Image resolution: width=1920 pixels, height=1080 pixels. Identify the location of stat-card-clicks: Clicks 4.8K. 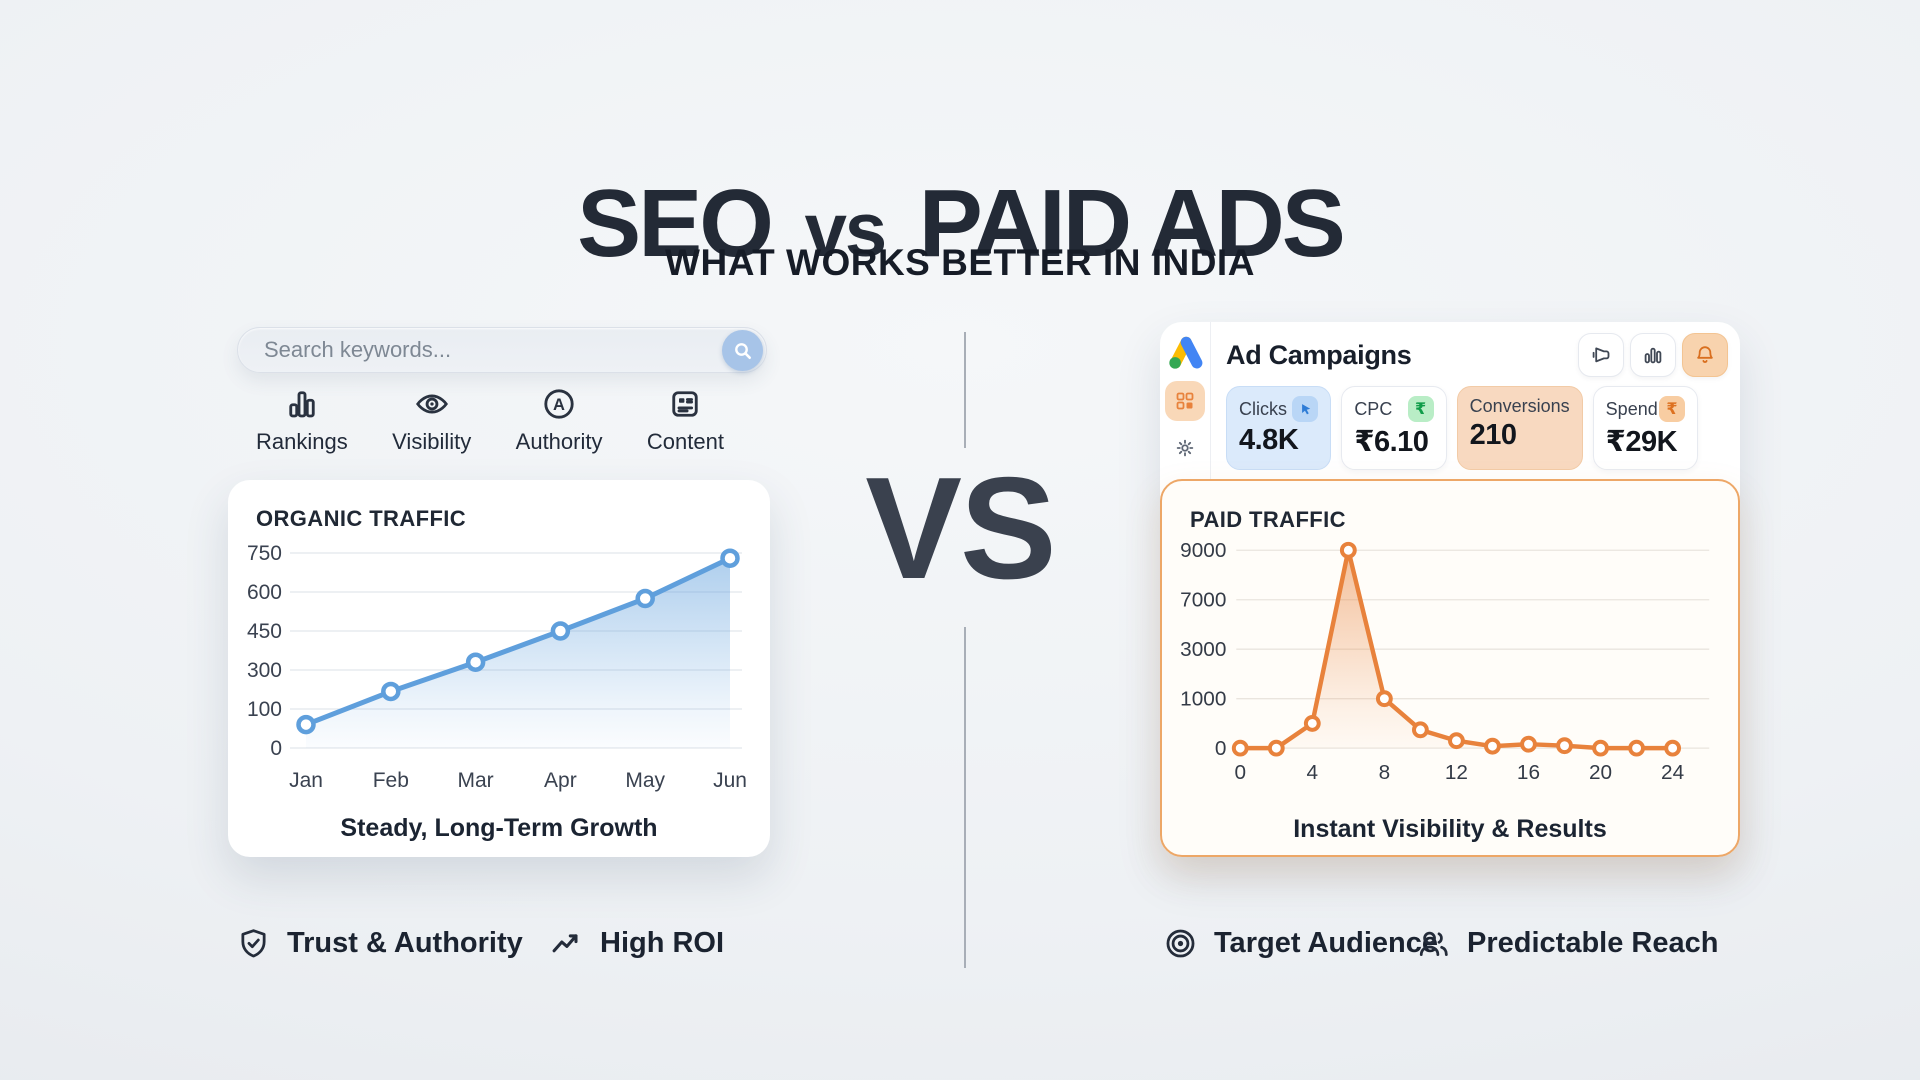
(1279, 428).